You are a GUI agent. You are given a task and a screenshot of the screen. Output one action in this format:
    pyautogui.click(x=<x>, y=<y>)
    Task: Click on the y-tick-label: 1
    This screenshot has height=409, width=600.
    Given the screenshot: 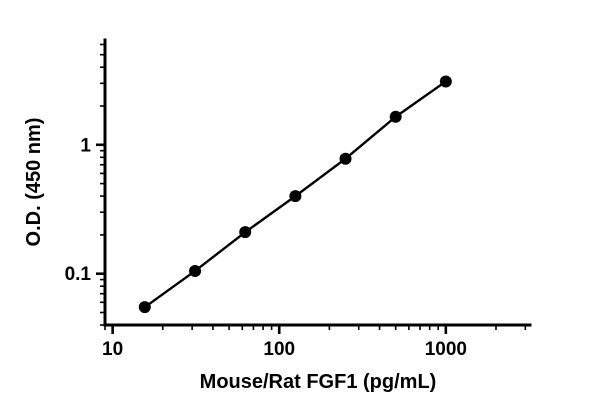 What is the action you would take?
    pyautogui.click(x=85, y=145)
    